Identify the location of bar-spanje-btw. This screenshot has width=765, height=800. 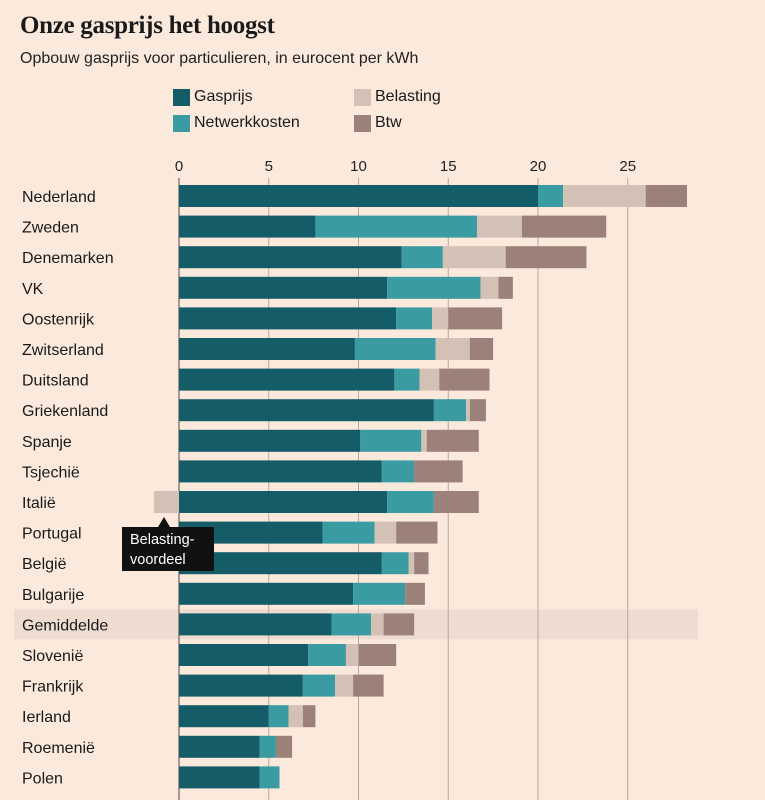
(452, 440).